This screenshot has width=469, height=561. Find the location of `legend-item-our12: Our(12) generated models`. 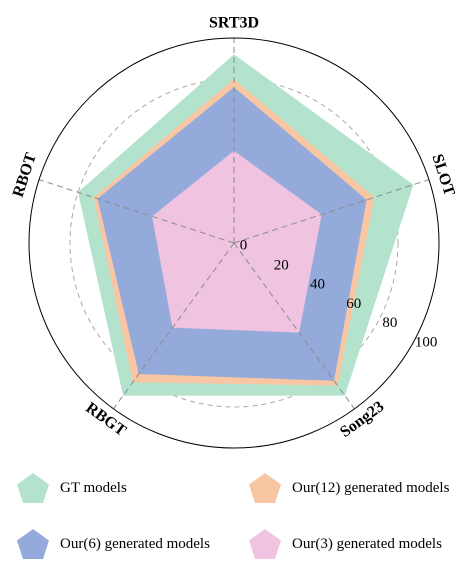

legend-item-our12: Our(12) generated models is located at coordinates (348, 488).